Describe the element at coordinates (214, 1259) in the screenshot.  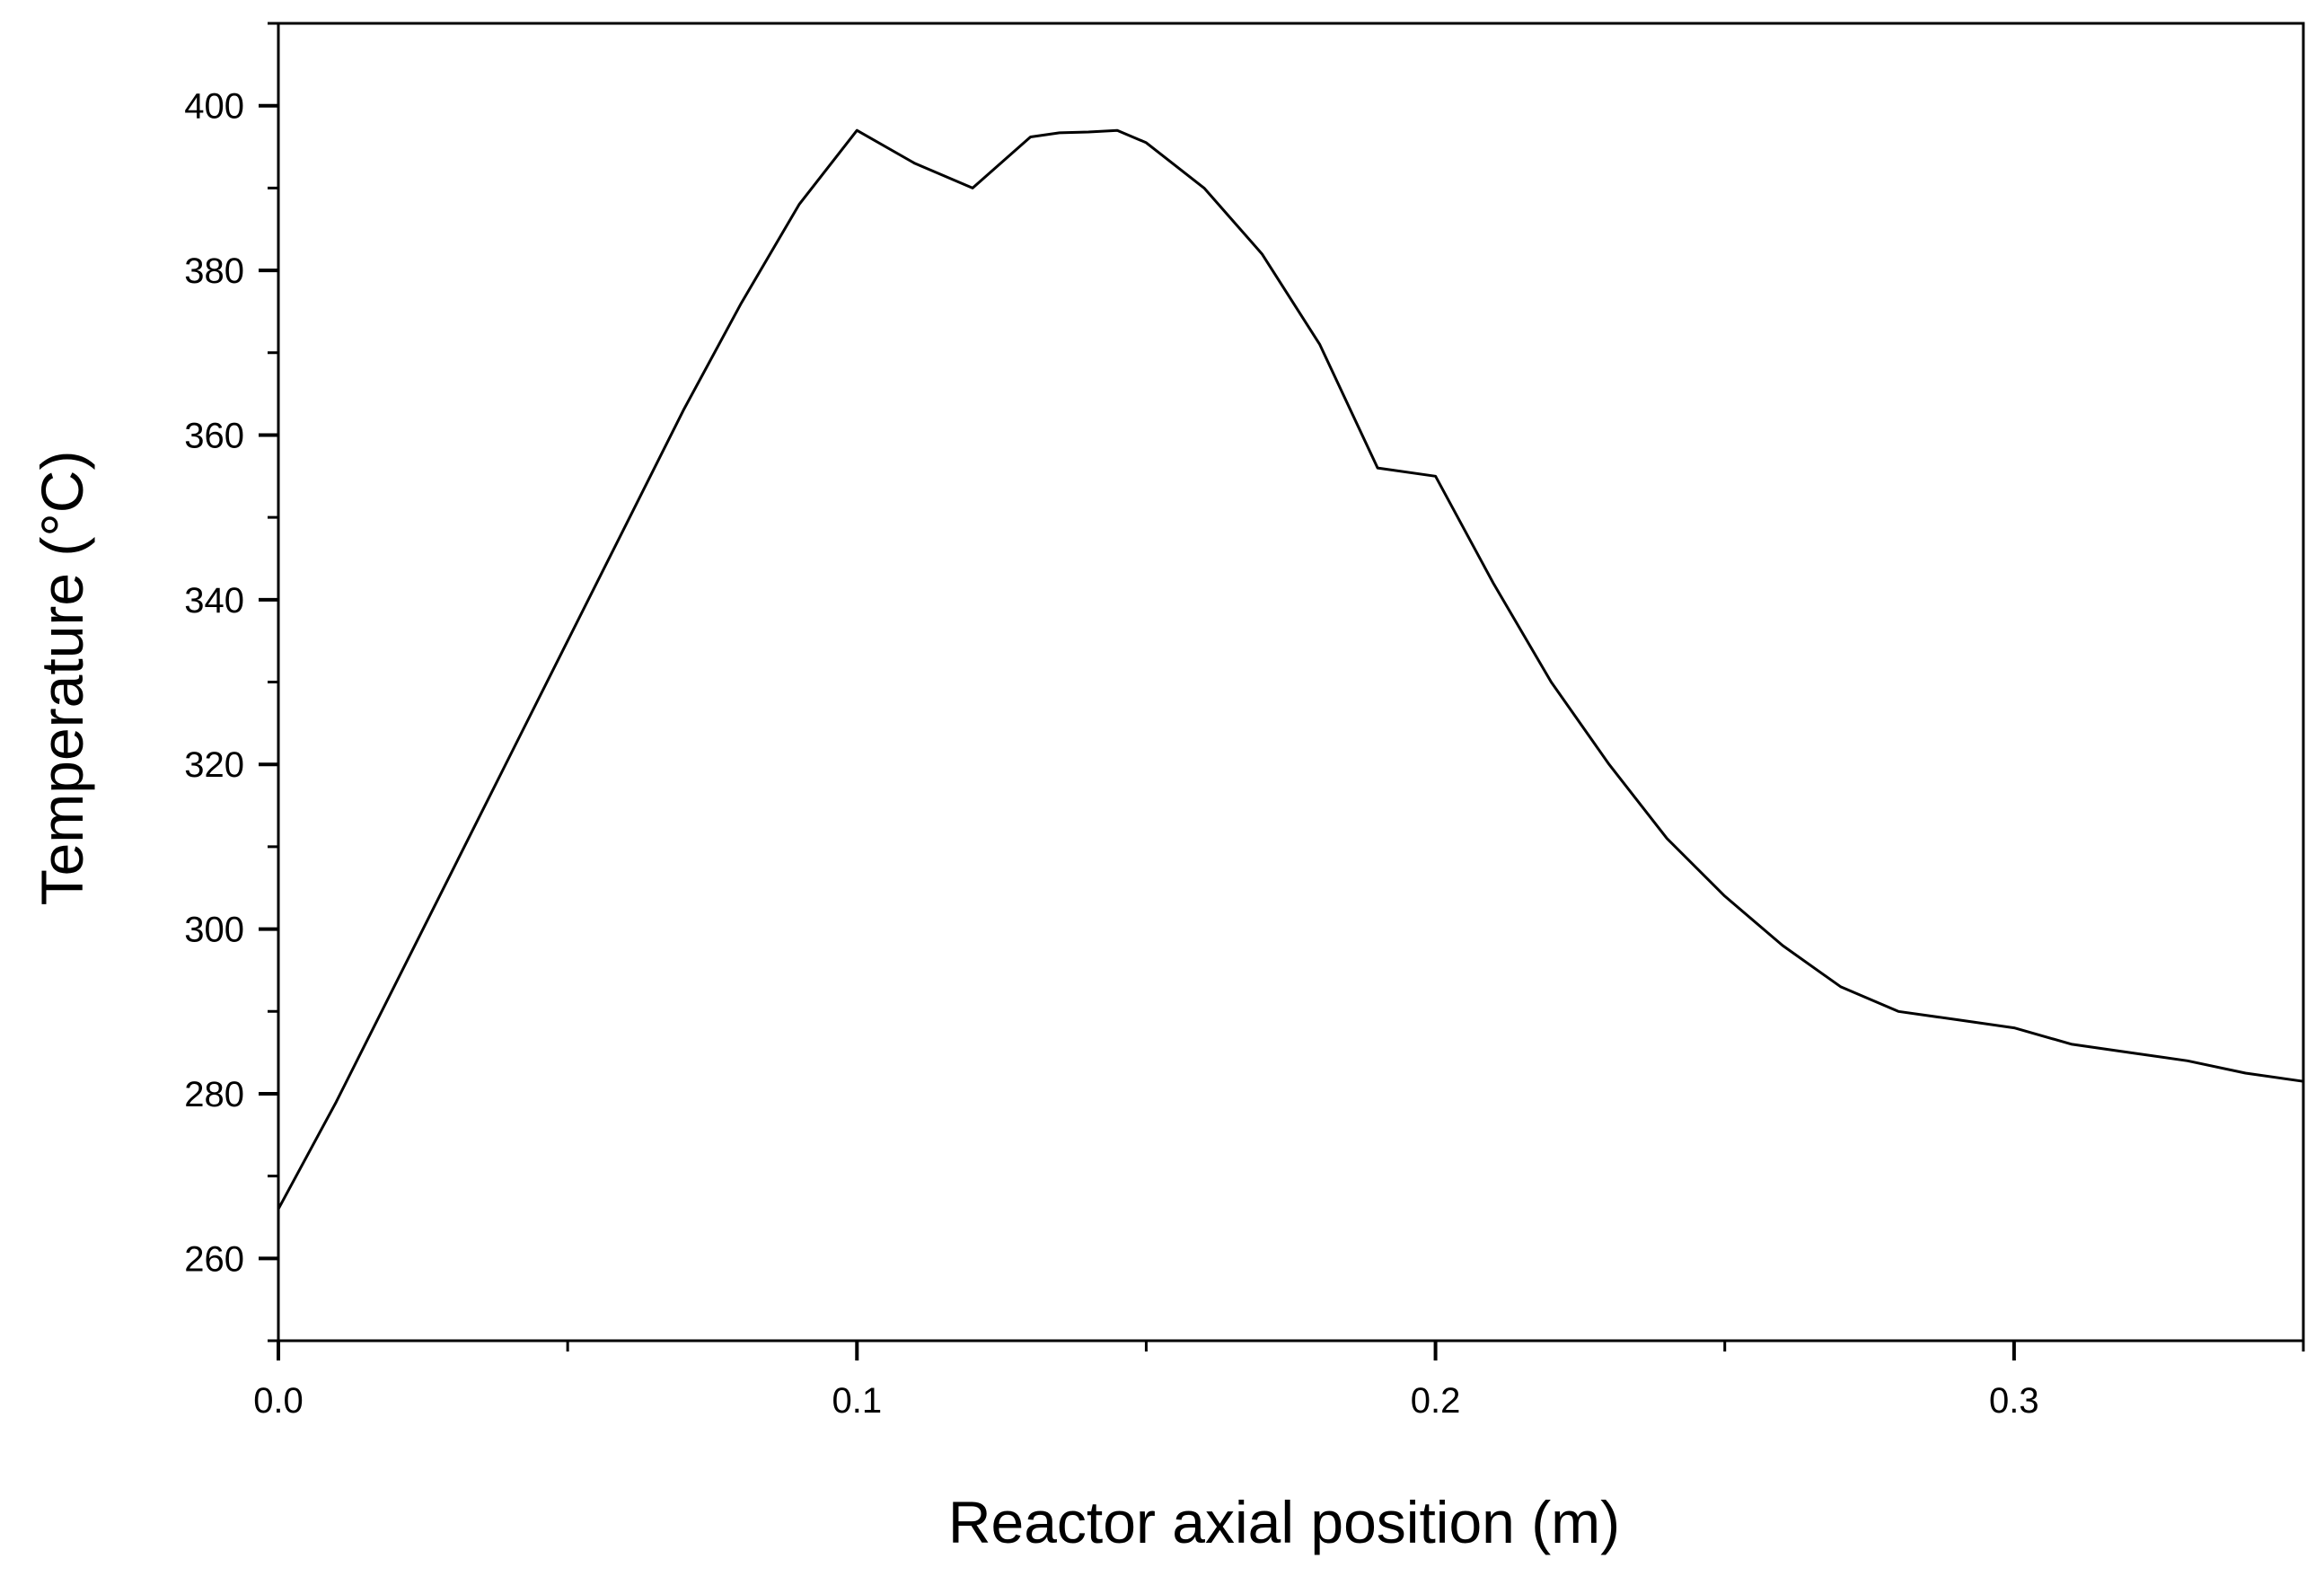
I see `y-tick-label: 260` at that location.